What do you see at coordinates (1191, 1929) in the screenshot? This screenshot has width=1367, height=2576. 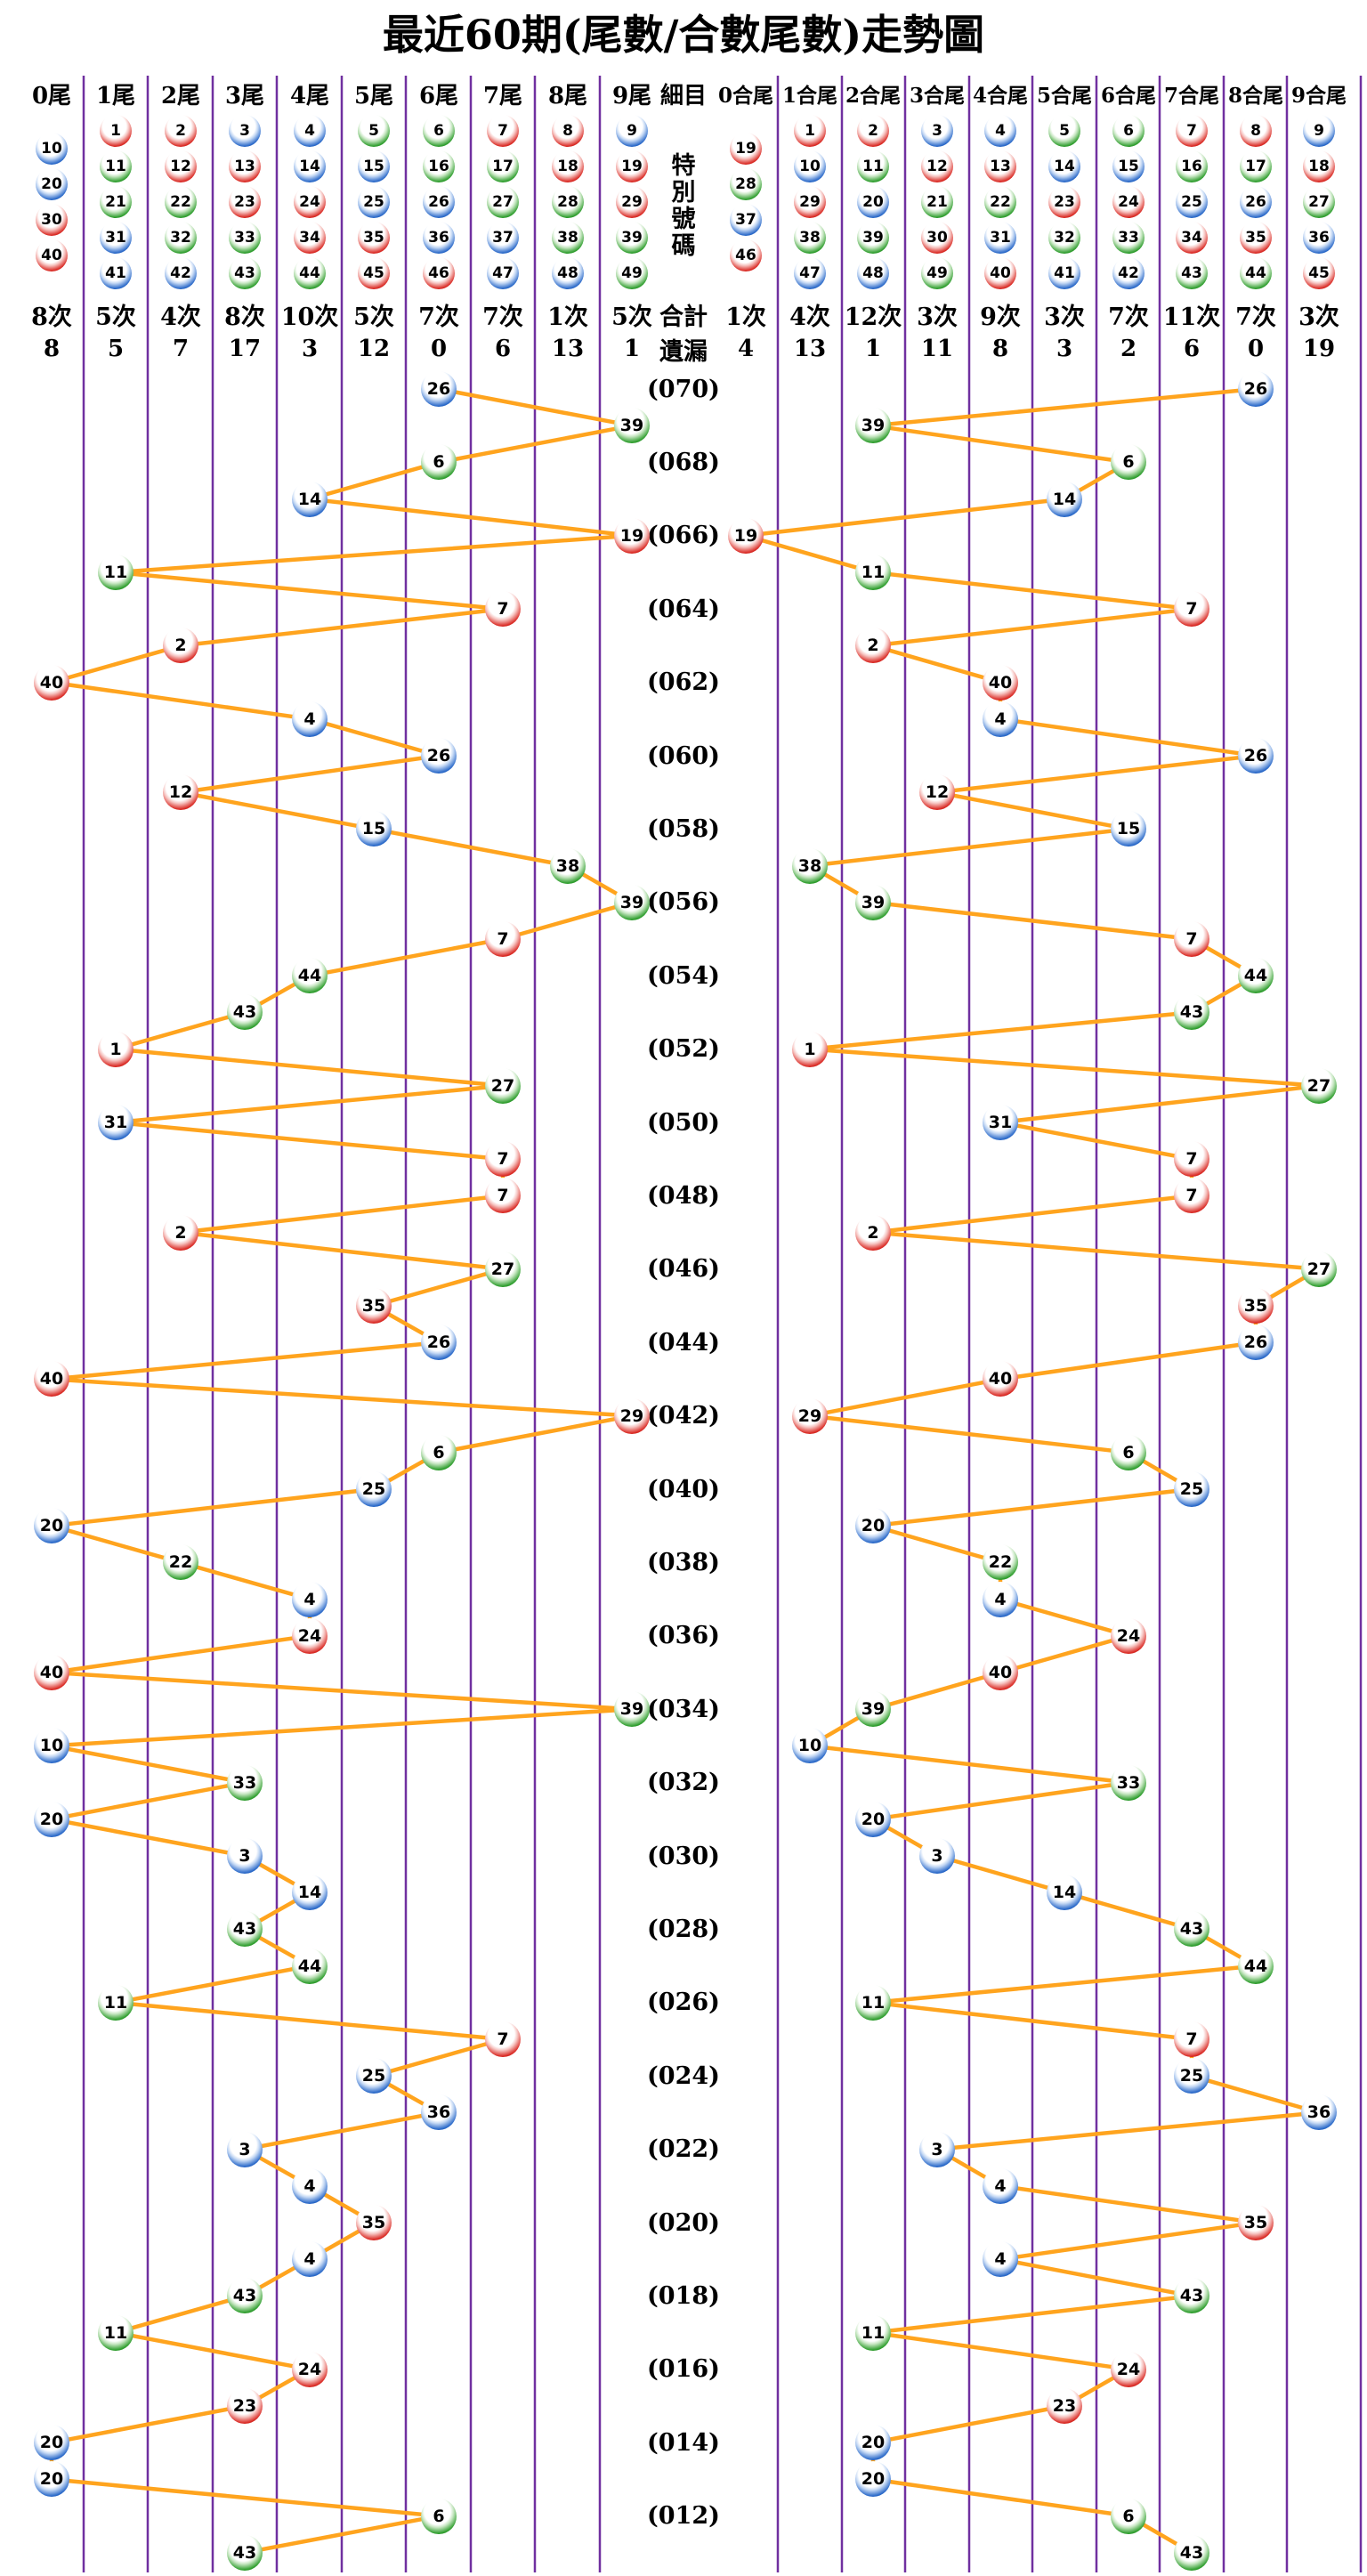 I see `draw-ball-sum-row43: 43` at bounding box center [1191, 1929].